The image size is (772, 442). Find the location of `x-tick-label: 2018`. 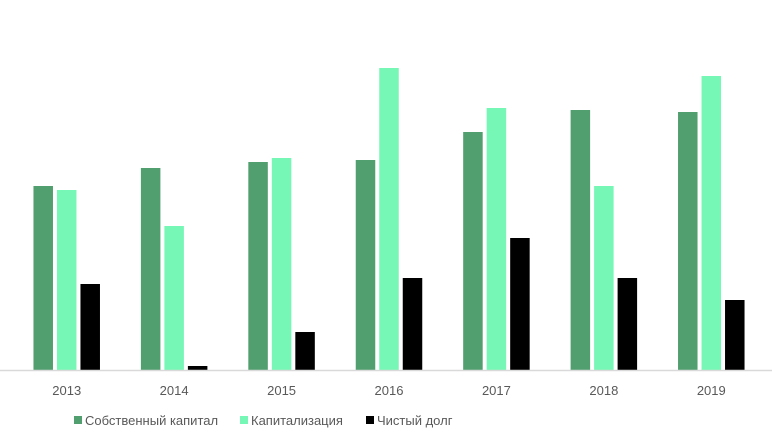

x-tick-label: 2018 is located at coordinates (603, 390).